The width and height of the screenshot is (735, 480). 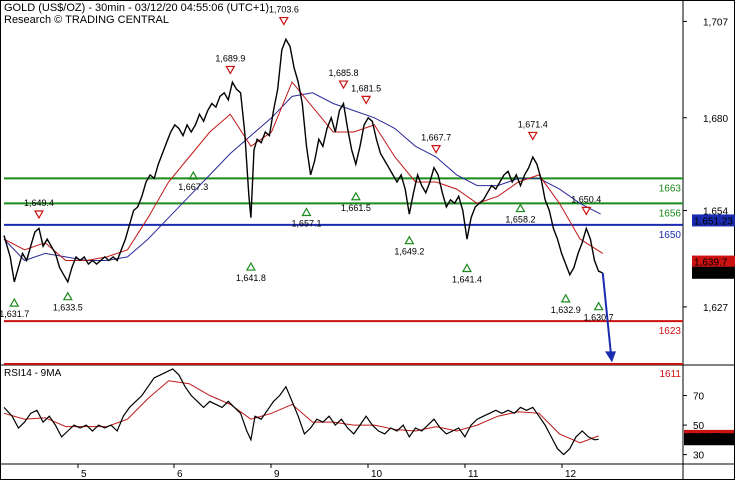 I want to click on pivot-low-label: 1,667.3, so click(x=193, y=187).